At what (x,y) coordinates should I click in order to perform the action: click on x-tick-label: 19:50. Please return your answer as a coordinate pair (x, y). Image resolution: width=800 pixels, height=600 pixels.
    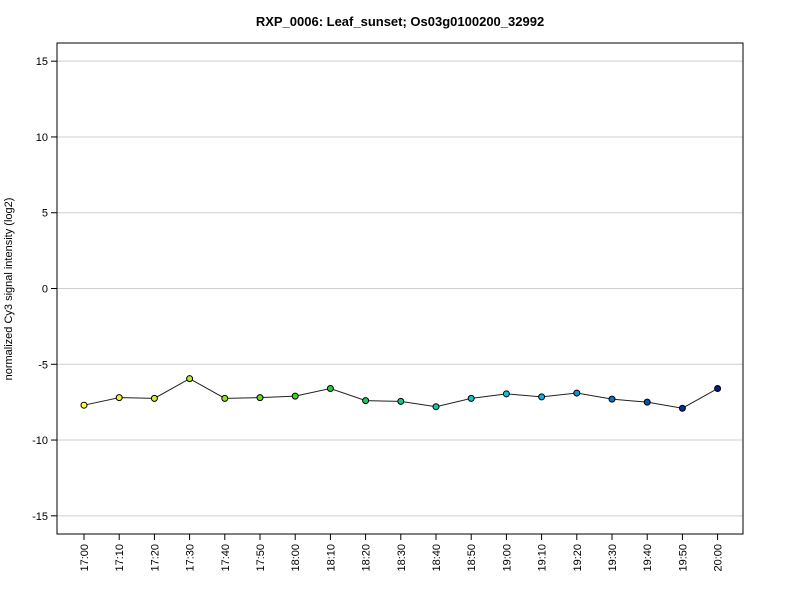
    Looking at the image, I should click on (683, 558).